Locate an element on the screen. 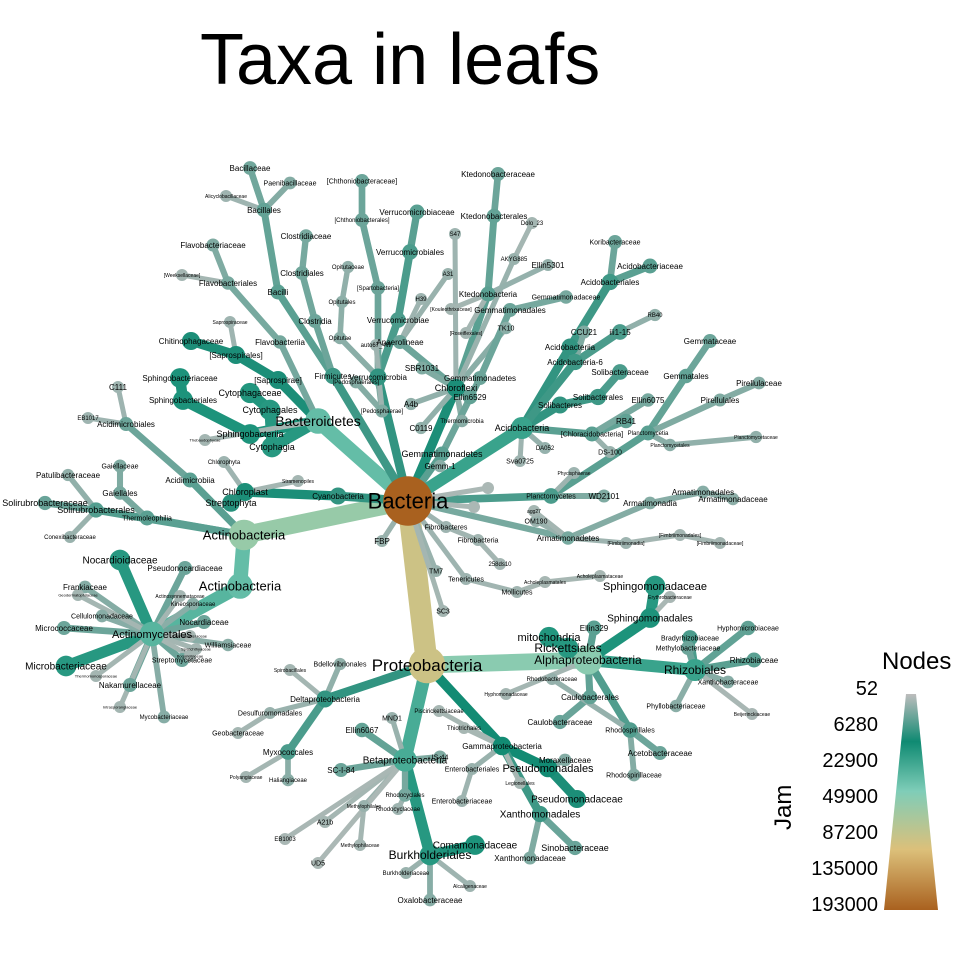 Image resolution: width=960 pixels, height=960 pixels. node-label-sinobacteraceae: Sinobacteraceae is located at coordinates (575, 848).